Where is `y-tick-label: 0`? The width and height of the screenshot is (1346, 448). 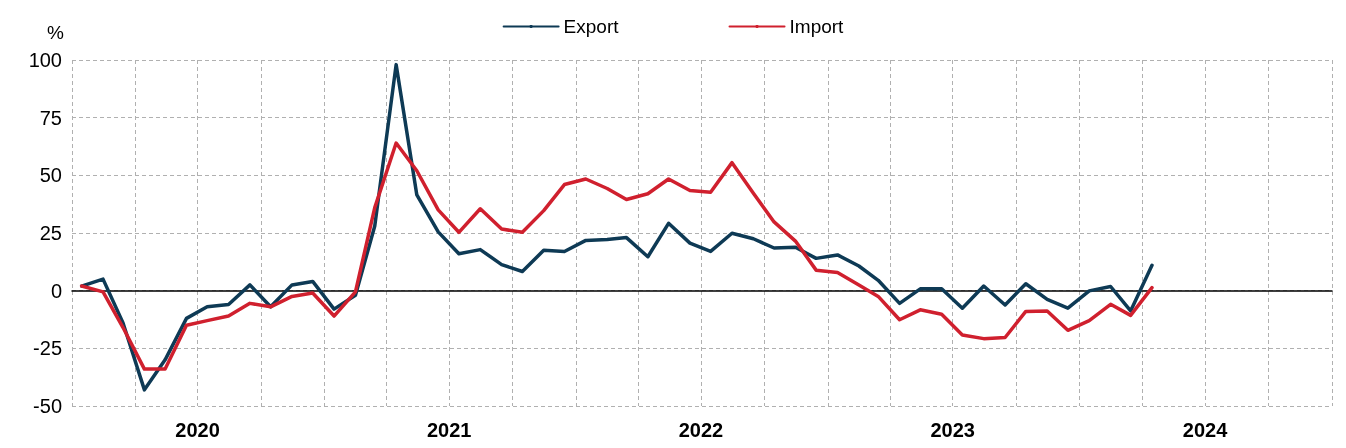
y-tick-label: 0 is located at coordinates (56, 290).